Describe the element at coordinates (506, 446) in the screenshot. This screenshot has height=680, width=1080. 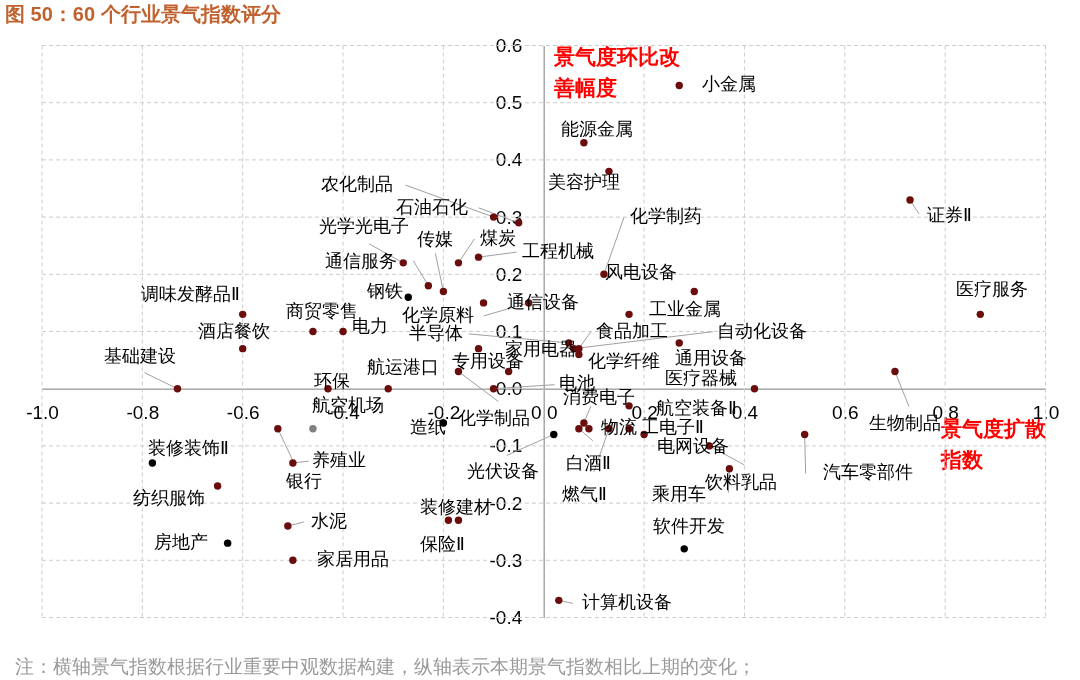
I see `y-tick-label: -0.1` at that location.